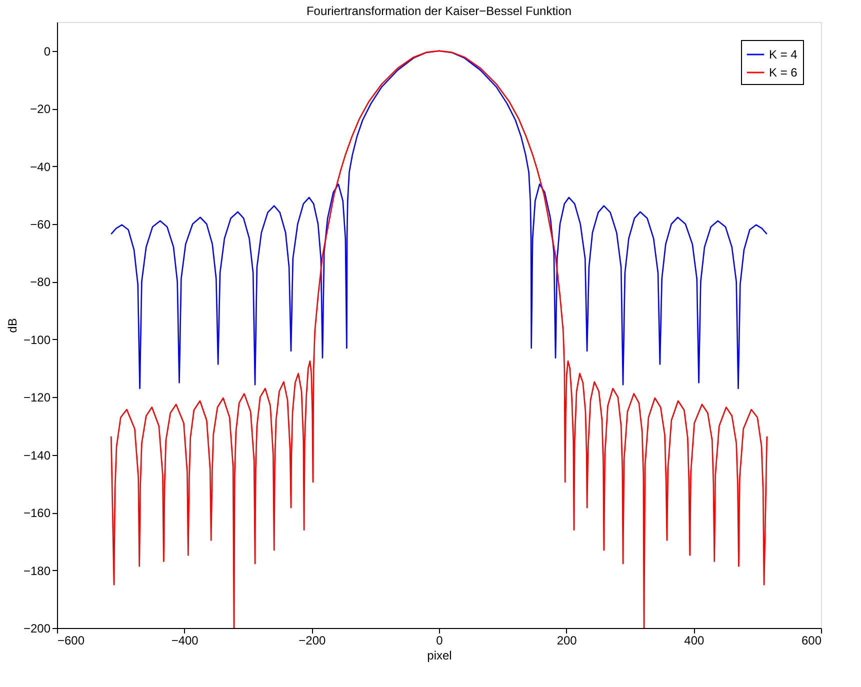  Describe the element at coordinates (37, 397) in the screenshot. I see `y-tick-label: −120` at that location.